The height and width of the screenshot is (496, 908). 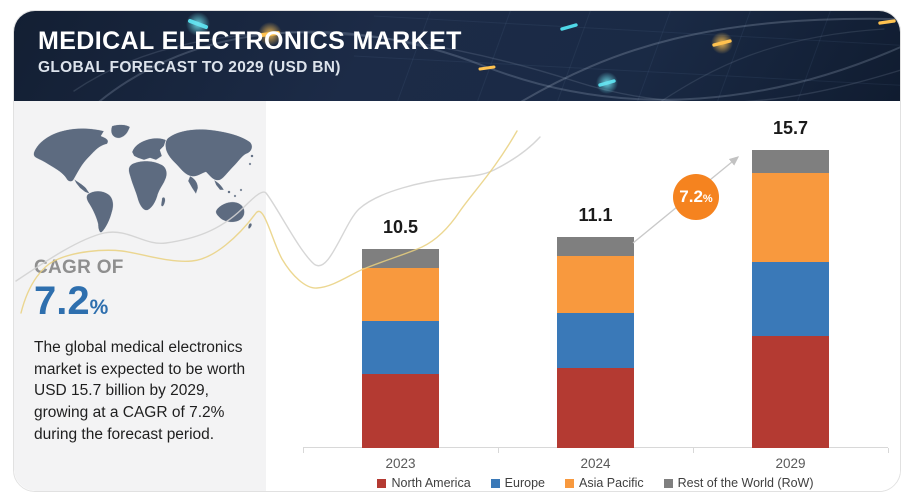 What do you see at coordinates (400, 463) in the screenshot?
I see `category-label-2023: 2023` at bounding box center [400, 463].